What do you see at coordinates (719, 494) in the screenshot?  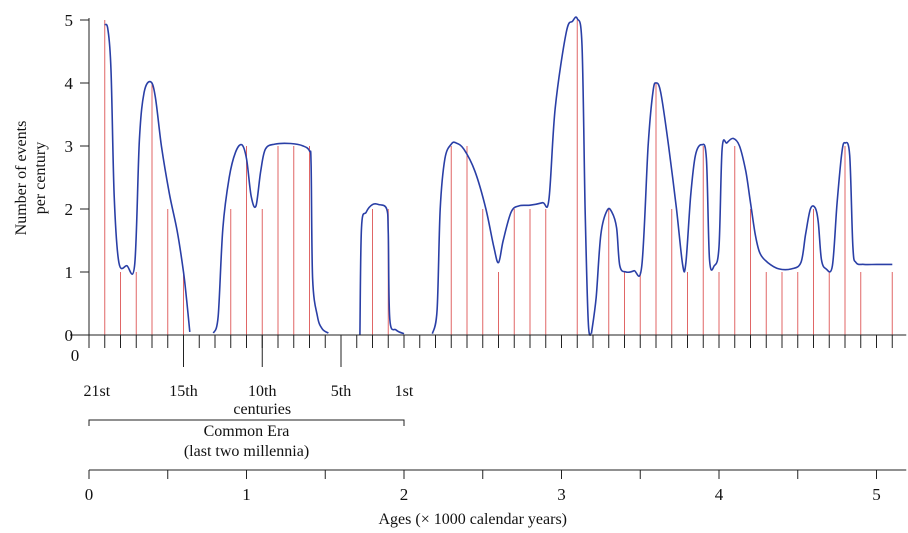 I see `x-tick-label-4: 4` at bounding box center [719, 494].